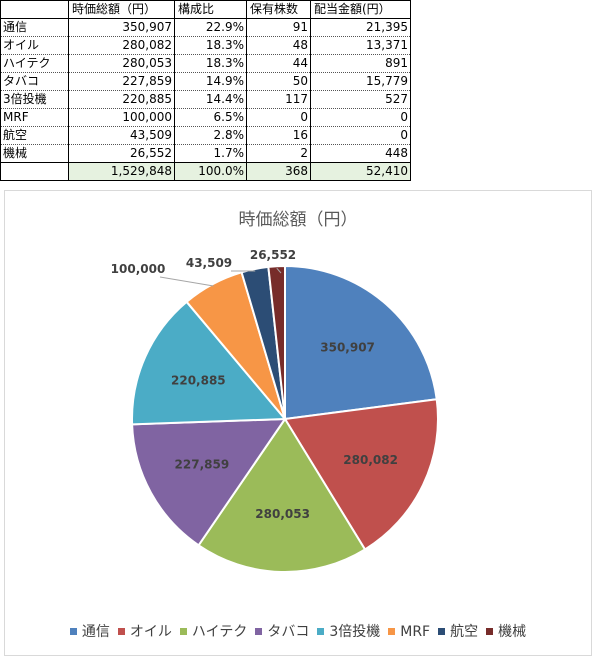 The image size is (598, 660). Describe the element at coordinates (121, 117) in the screenshot. I see `cell-value: 100,000` at that location.